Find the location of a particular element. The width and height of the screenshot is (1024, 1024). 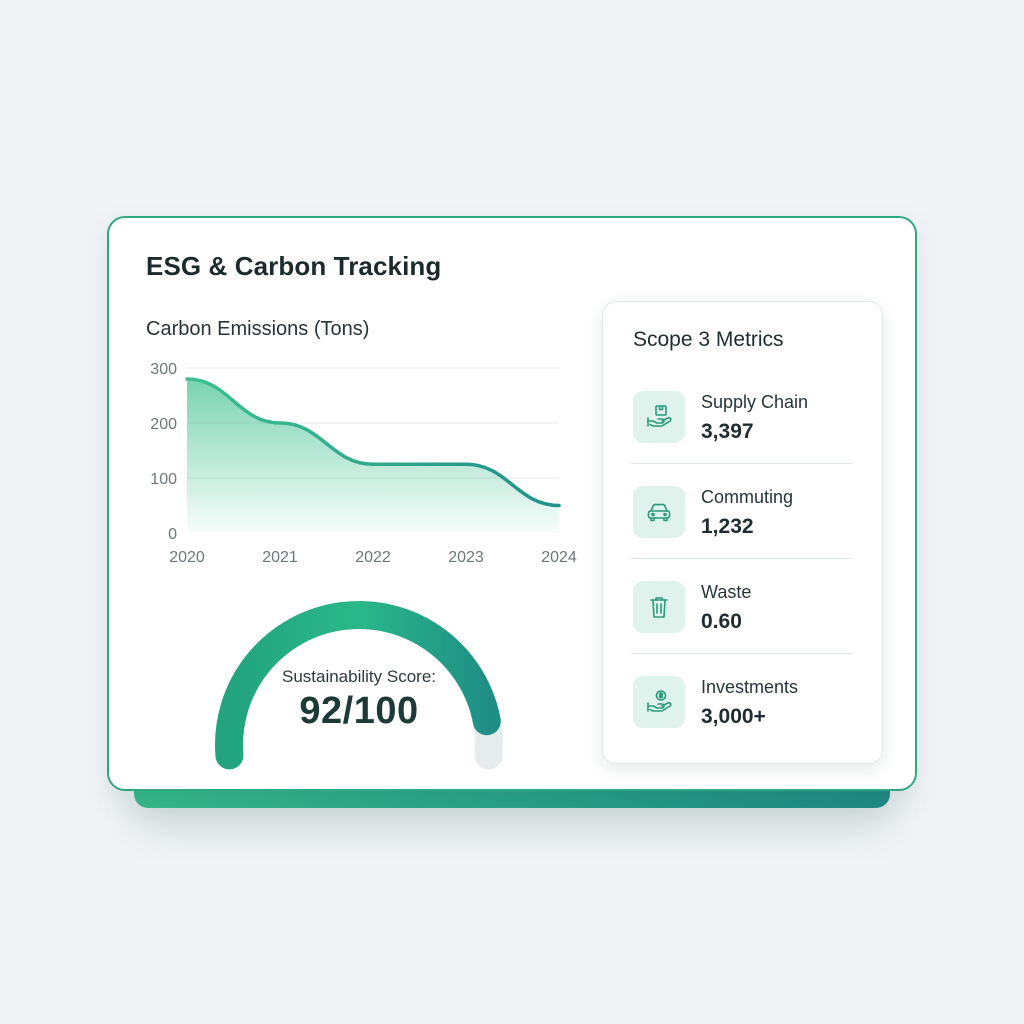

supply-chain-hand-box-icon is located at coordinates (659, 417).